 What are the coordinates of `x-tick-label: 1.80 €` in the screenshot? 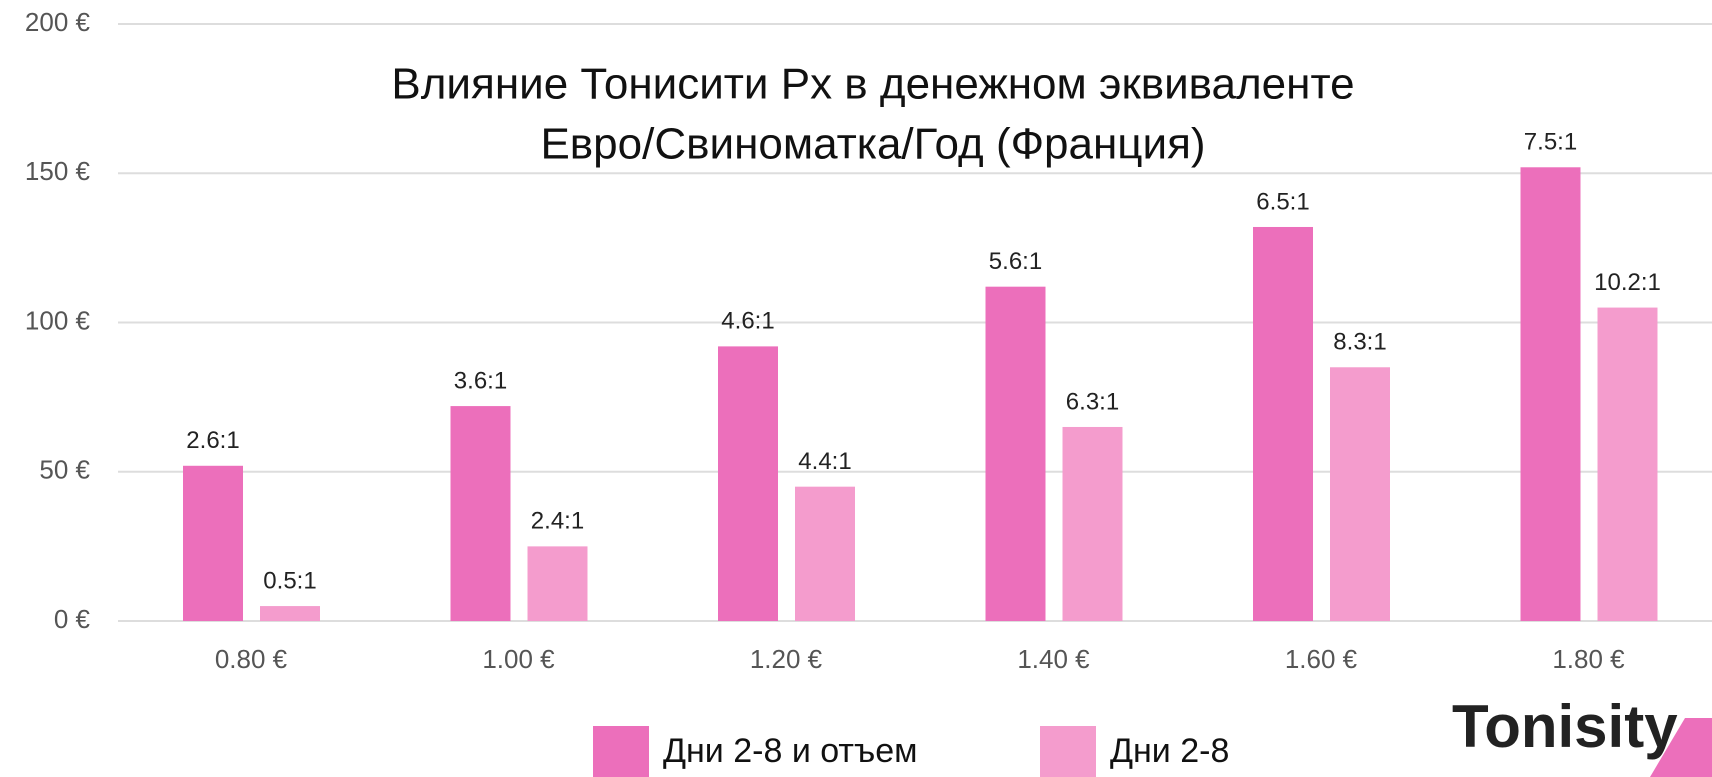 It's located at (1588, 659).